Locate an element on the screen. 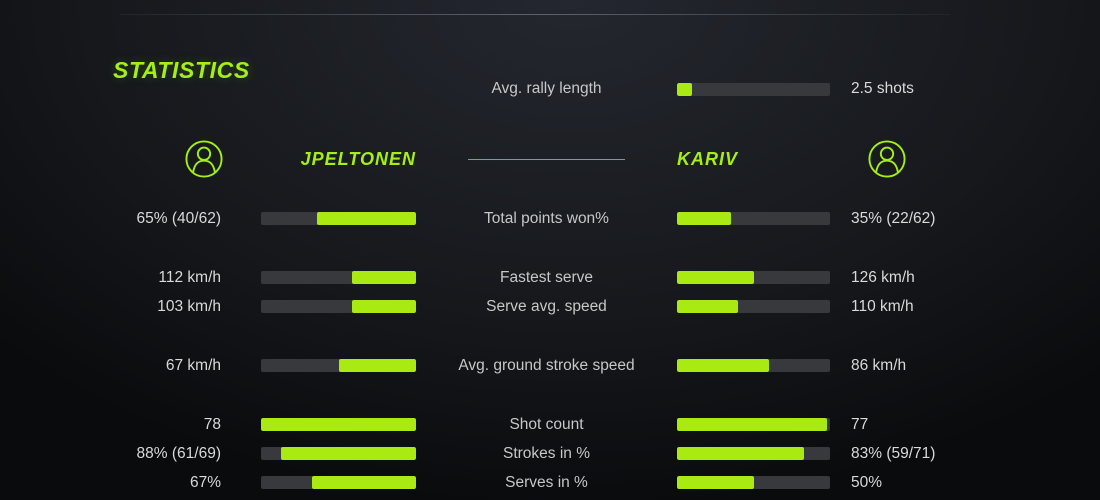 The width and height of the screenshot is (1100, 500). right-value: 86 km/h is located at coordinates (879, 365).